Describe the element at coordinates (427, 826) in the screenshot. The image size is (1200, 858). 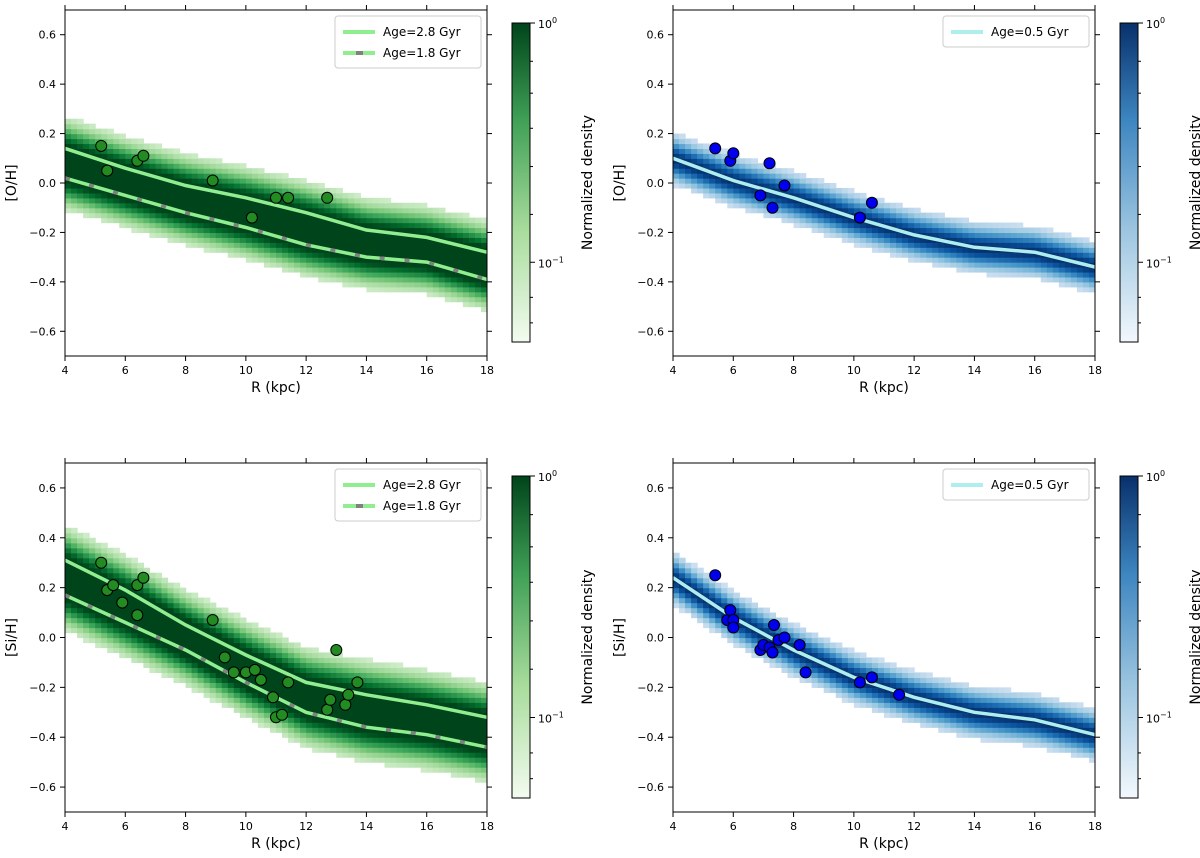
I see `x-tick-label: 16` at that location.